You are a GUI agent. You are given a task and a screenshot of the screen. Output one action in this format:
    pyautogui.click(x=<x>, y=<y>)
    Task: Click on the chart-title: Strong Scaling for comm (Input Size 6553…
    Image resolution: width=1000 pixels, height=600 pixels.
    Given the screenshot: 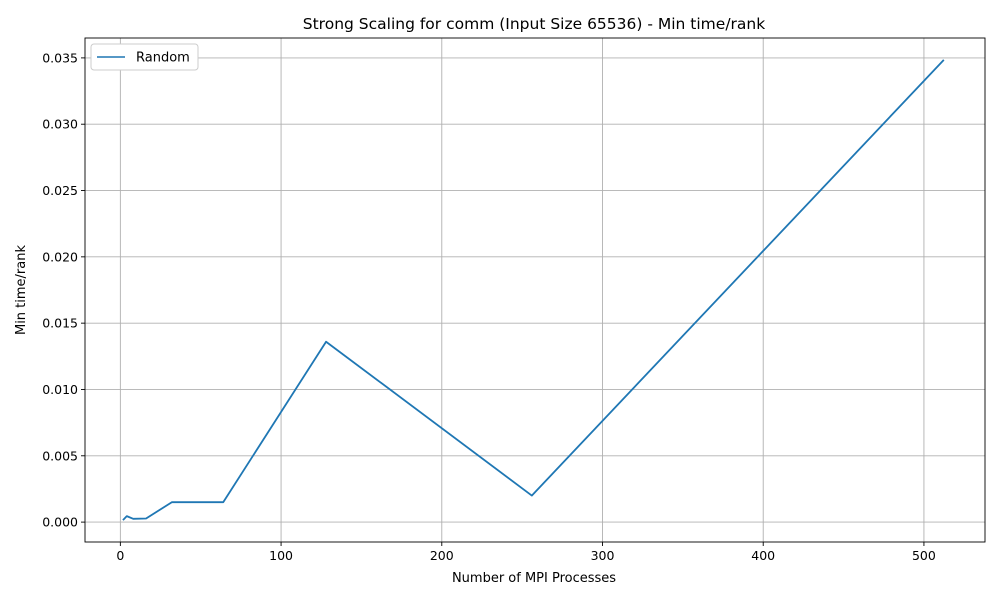 What is the action you would take?
    pyautogui.click(x=534, y=24)
    